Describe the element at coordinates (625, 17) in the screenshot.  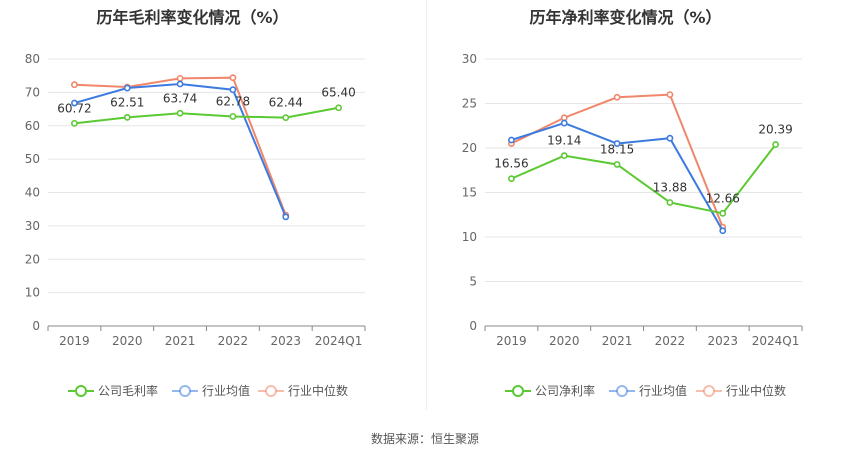
I see `chart-title: 历年净利率变化情况（%）` at that location.